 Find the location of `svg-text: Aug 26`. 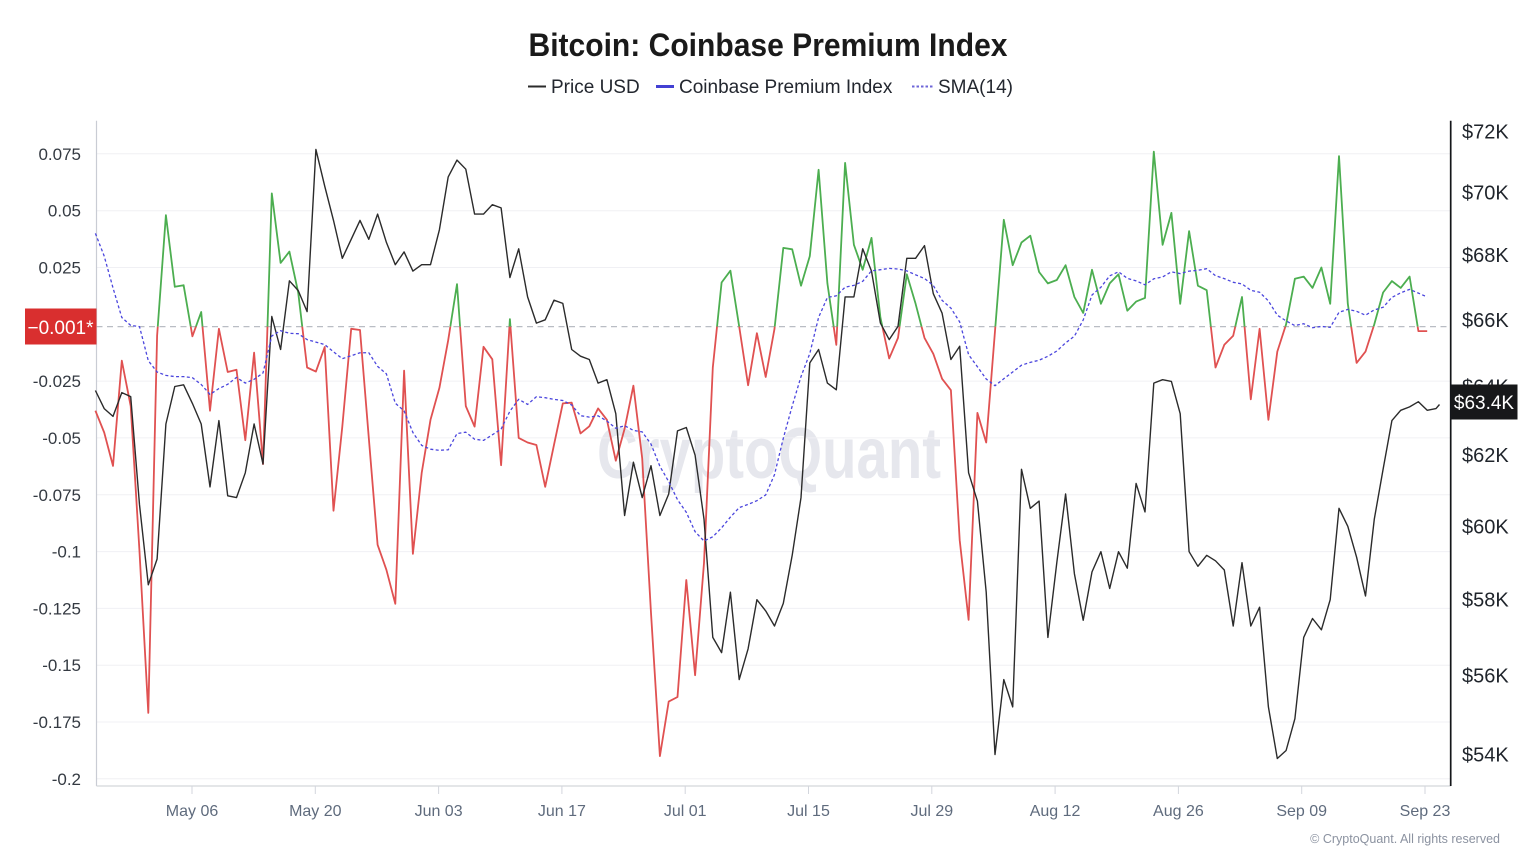

svg-text: Aug 26 is located at coordinates (1178, 811).